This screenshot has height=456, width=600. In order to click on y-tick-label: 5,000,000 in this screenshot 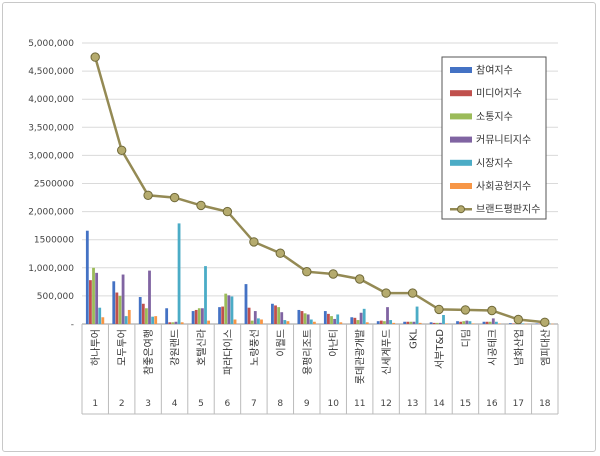, I will do `click(51, 44)`.